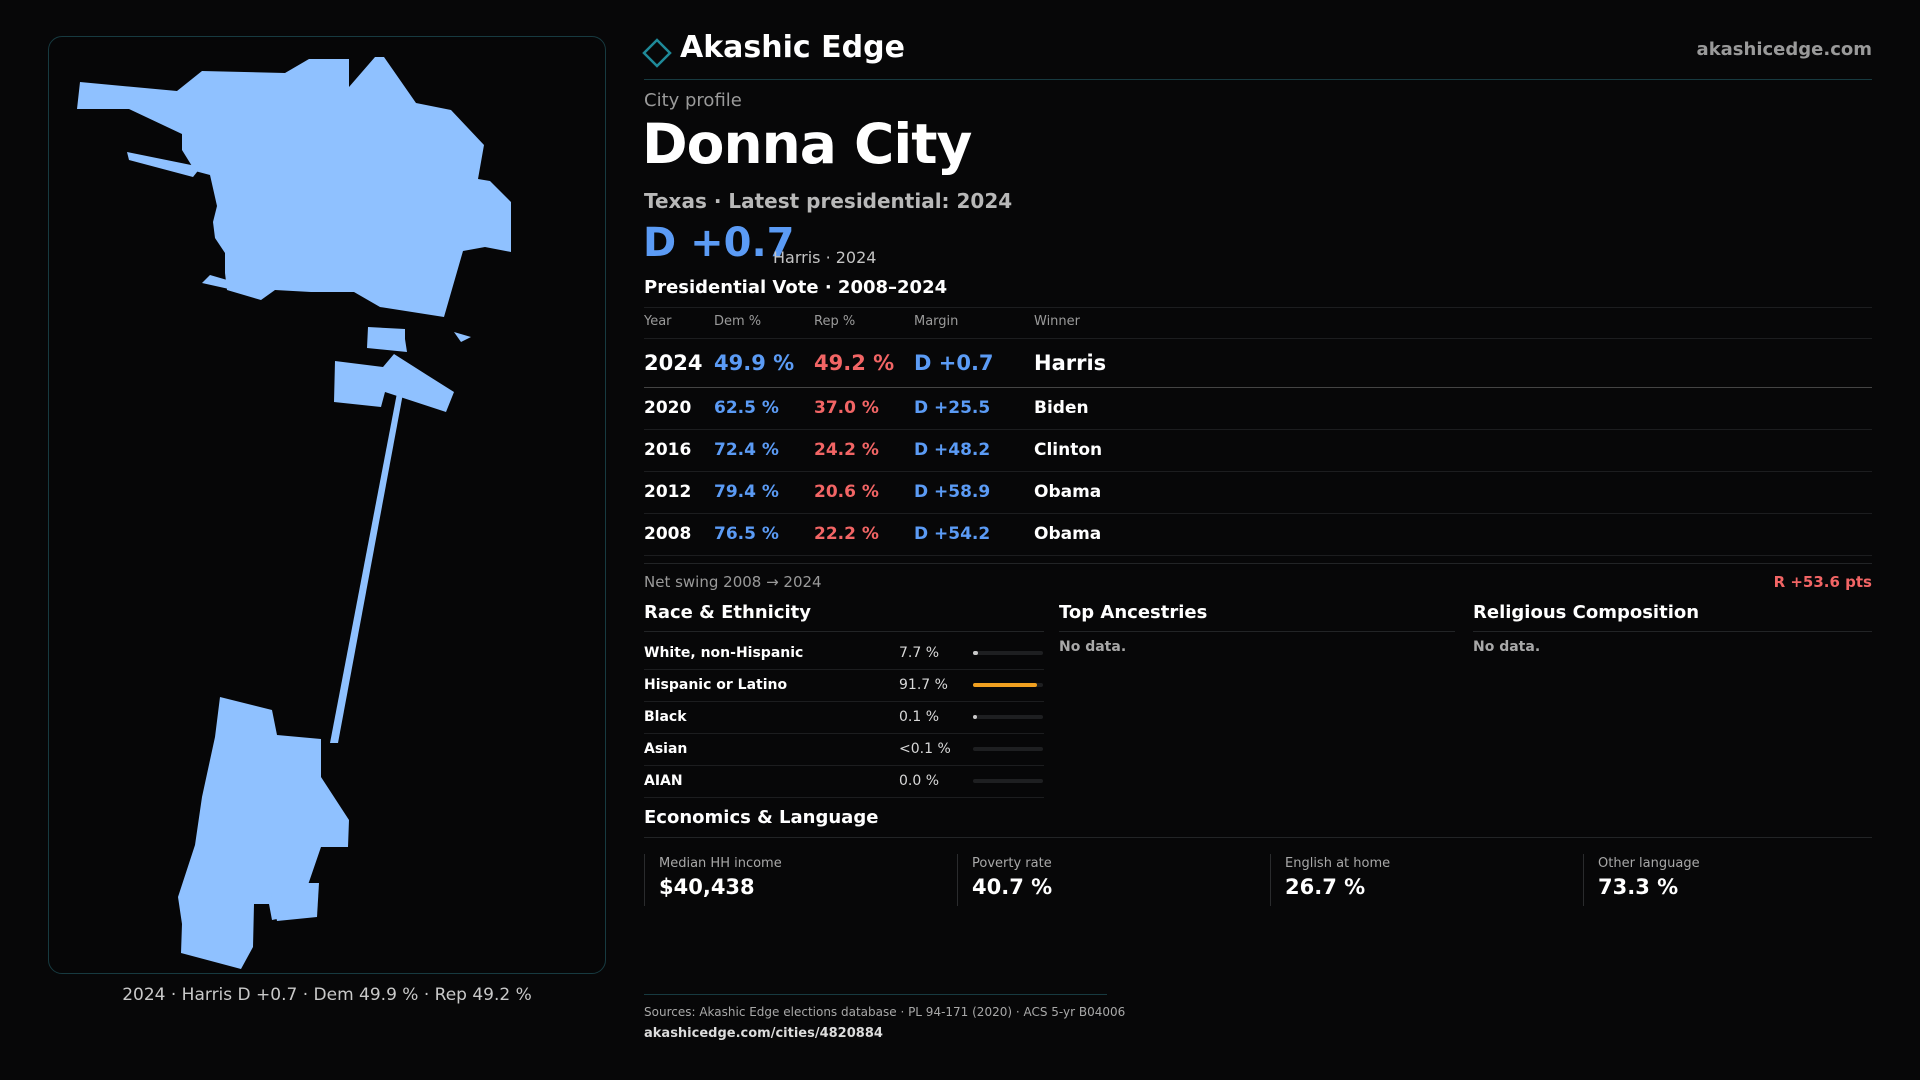 This screenshot has width=1920, height=1080. What do you see at coordinates (796, 287) in the screenshot?
I see `vote-section-title: Presidential Vote · 2008–2024` at bounding box center [796, 287].